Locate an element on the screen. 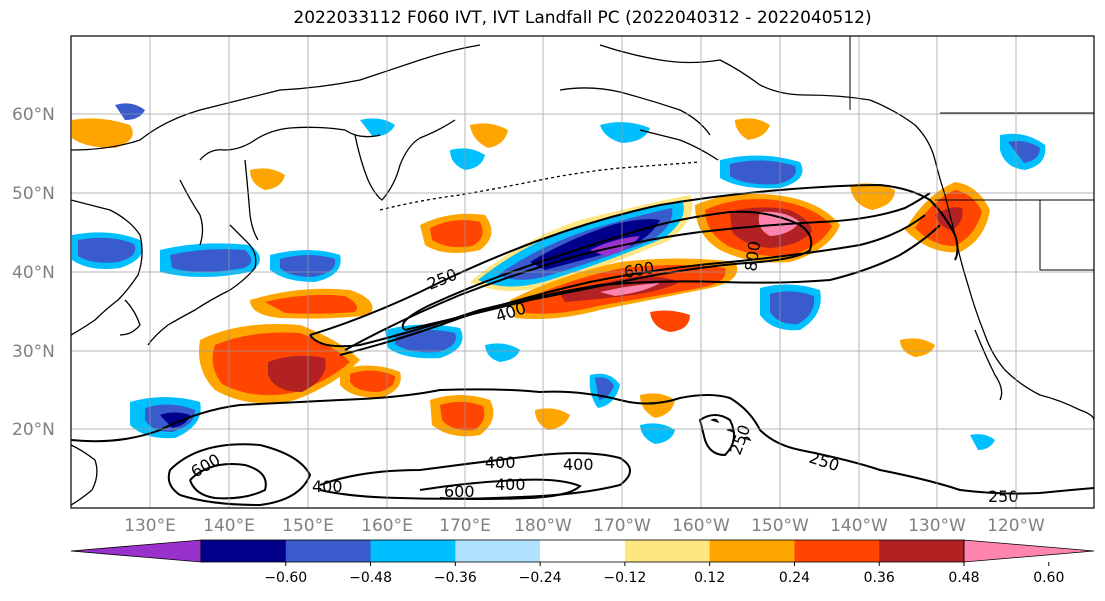  lon-label: 160°E is located at coordinates (387, 526).